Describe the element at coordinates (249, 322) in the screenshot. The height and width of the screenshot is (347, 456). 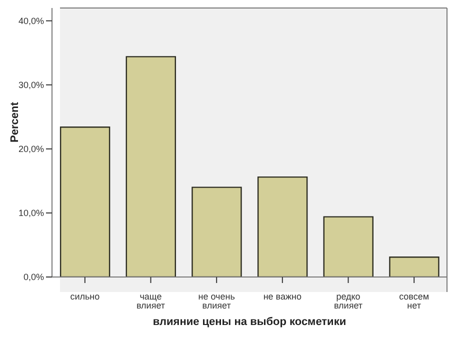
I see `x-axis-title: влияние цены на выбор косметики` at that location.